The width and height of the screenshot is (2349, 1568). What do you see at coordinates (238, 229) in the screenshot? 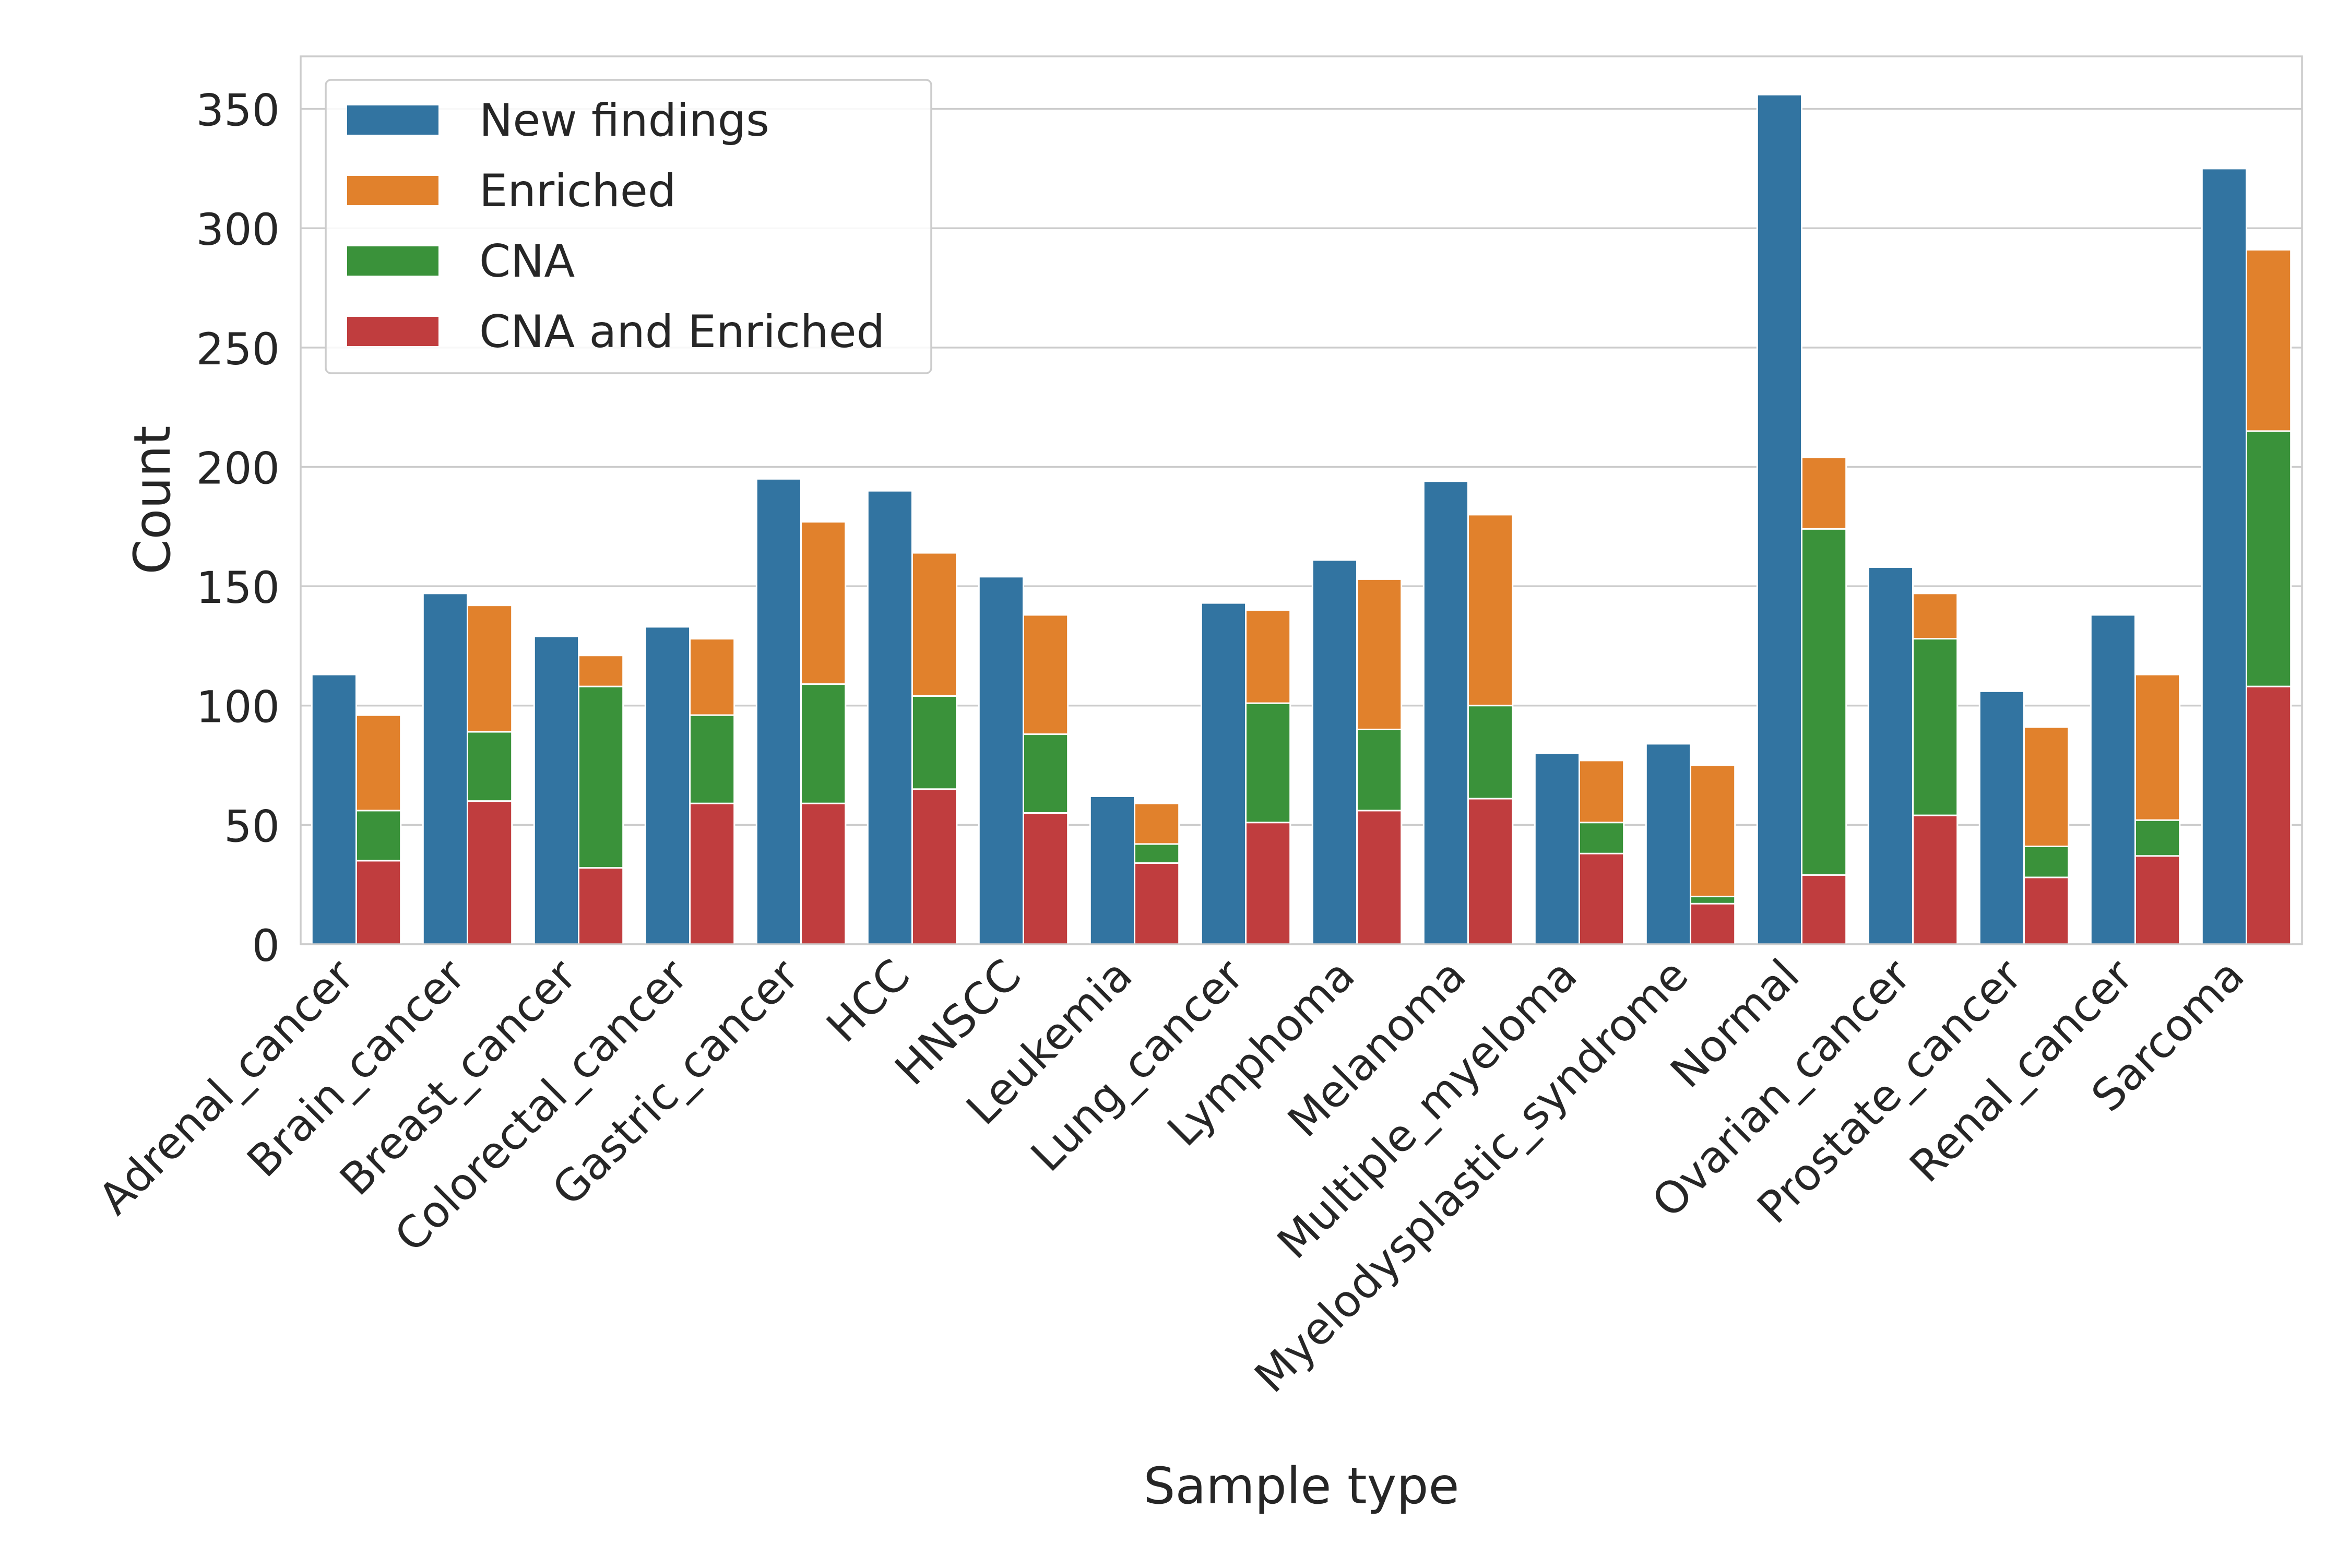
I see `y-tick-label: 300` at bounding box center [238, 229].